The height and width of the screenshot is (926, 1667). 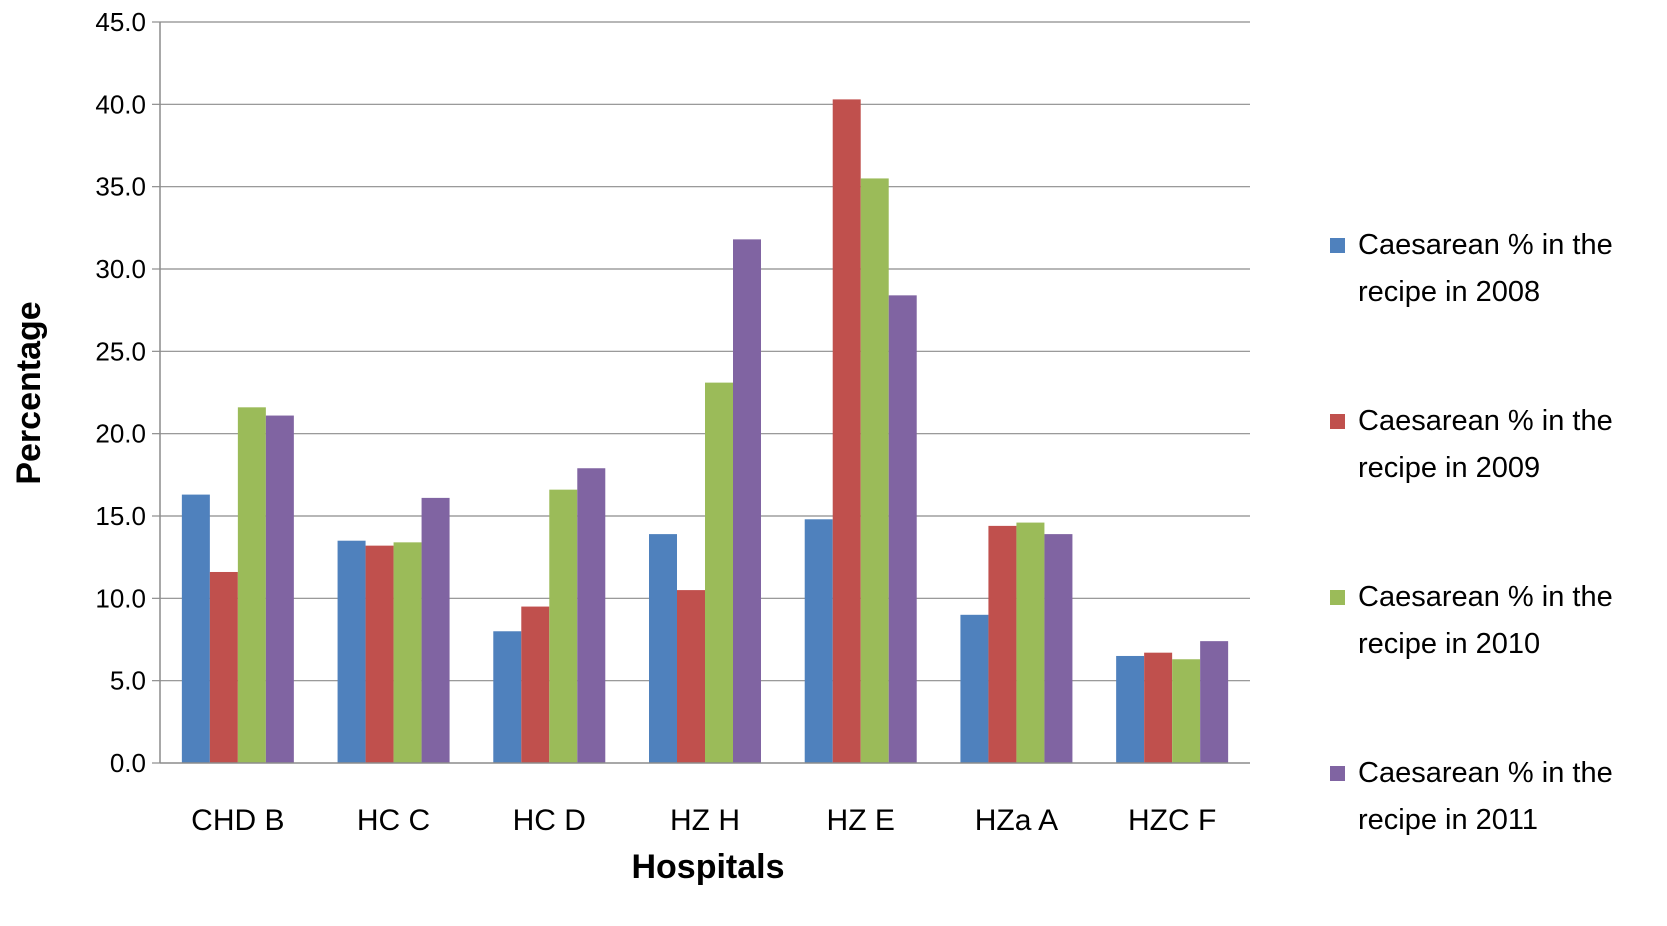 What do you see at coordinates (120, 104) in the screenshot?
I see `y-tick-label: 40.0` at bounding box center [120, 104].